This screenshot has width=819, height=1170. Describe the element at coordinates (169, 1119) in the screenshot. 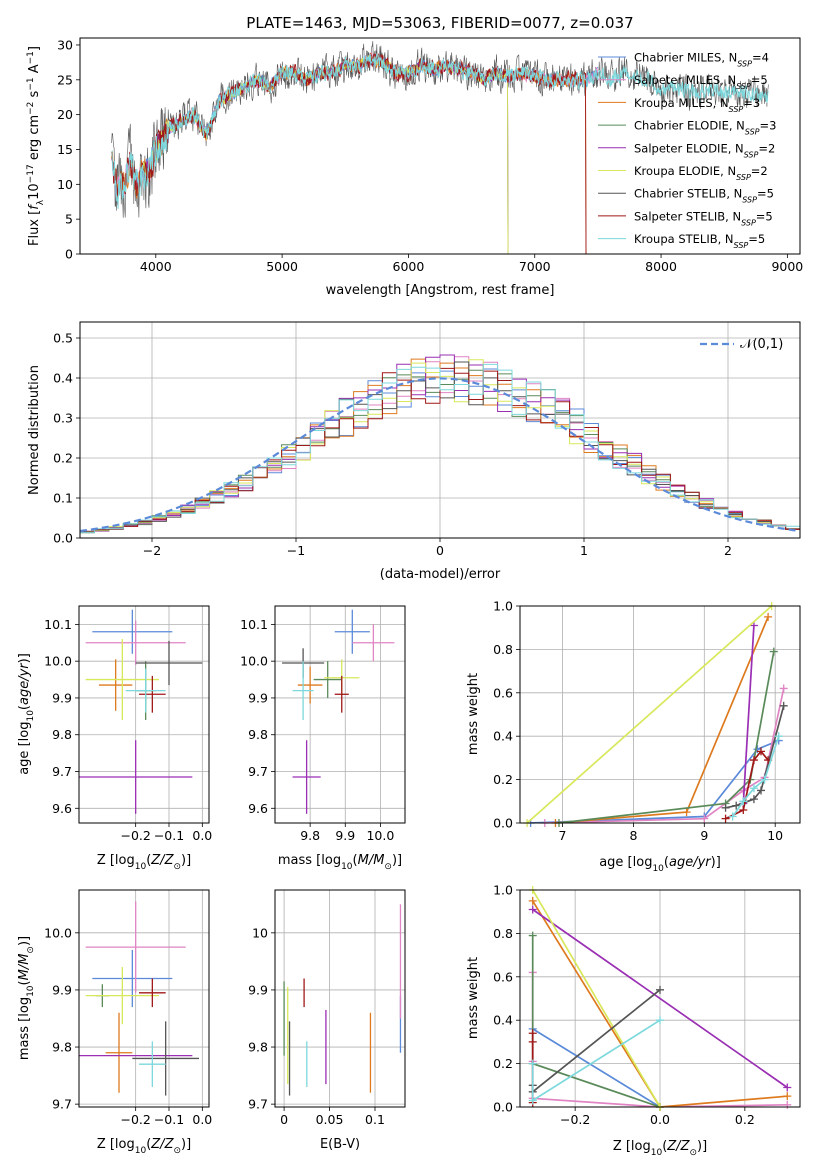

I see `z-mass-xtick-label: −0.1` at that location.